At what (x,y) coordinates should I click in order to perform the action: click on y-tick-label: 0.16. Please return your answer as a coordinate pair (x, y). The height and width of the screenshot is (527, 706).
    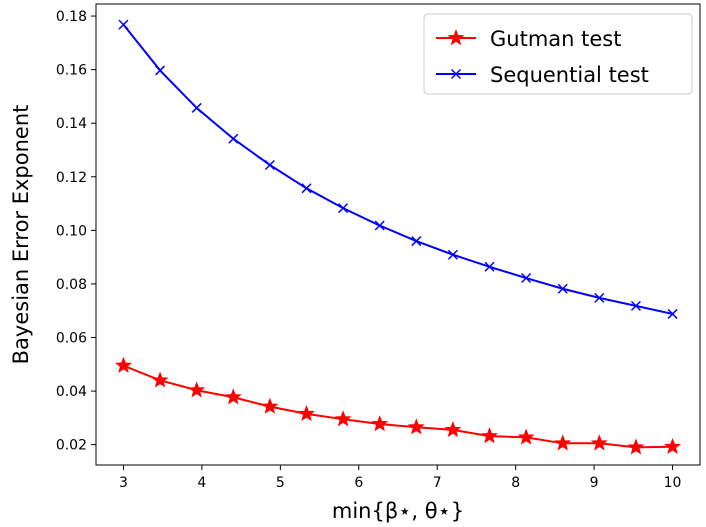
    Looking at the image, I should click on (71, 71).